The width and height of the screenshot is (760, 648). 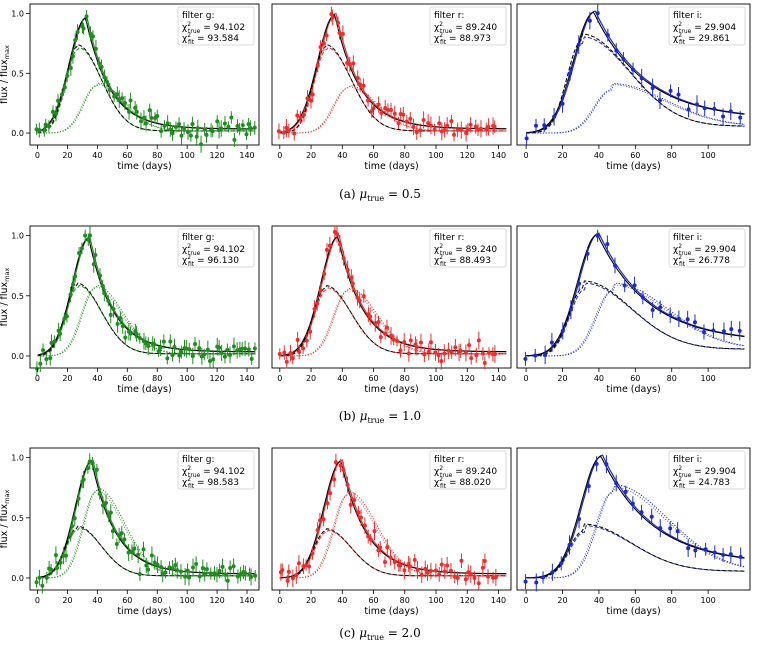 I want to click on x-tick-label: 20, so click(x=562, y=155).